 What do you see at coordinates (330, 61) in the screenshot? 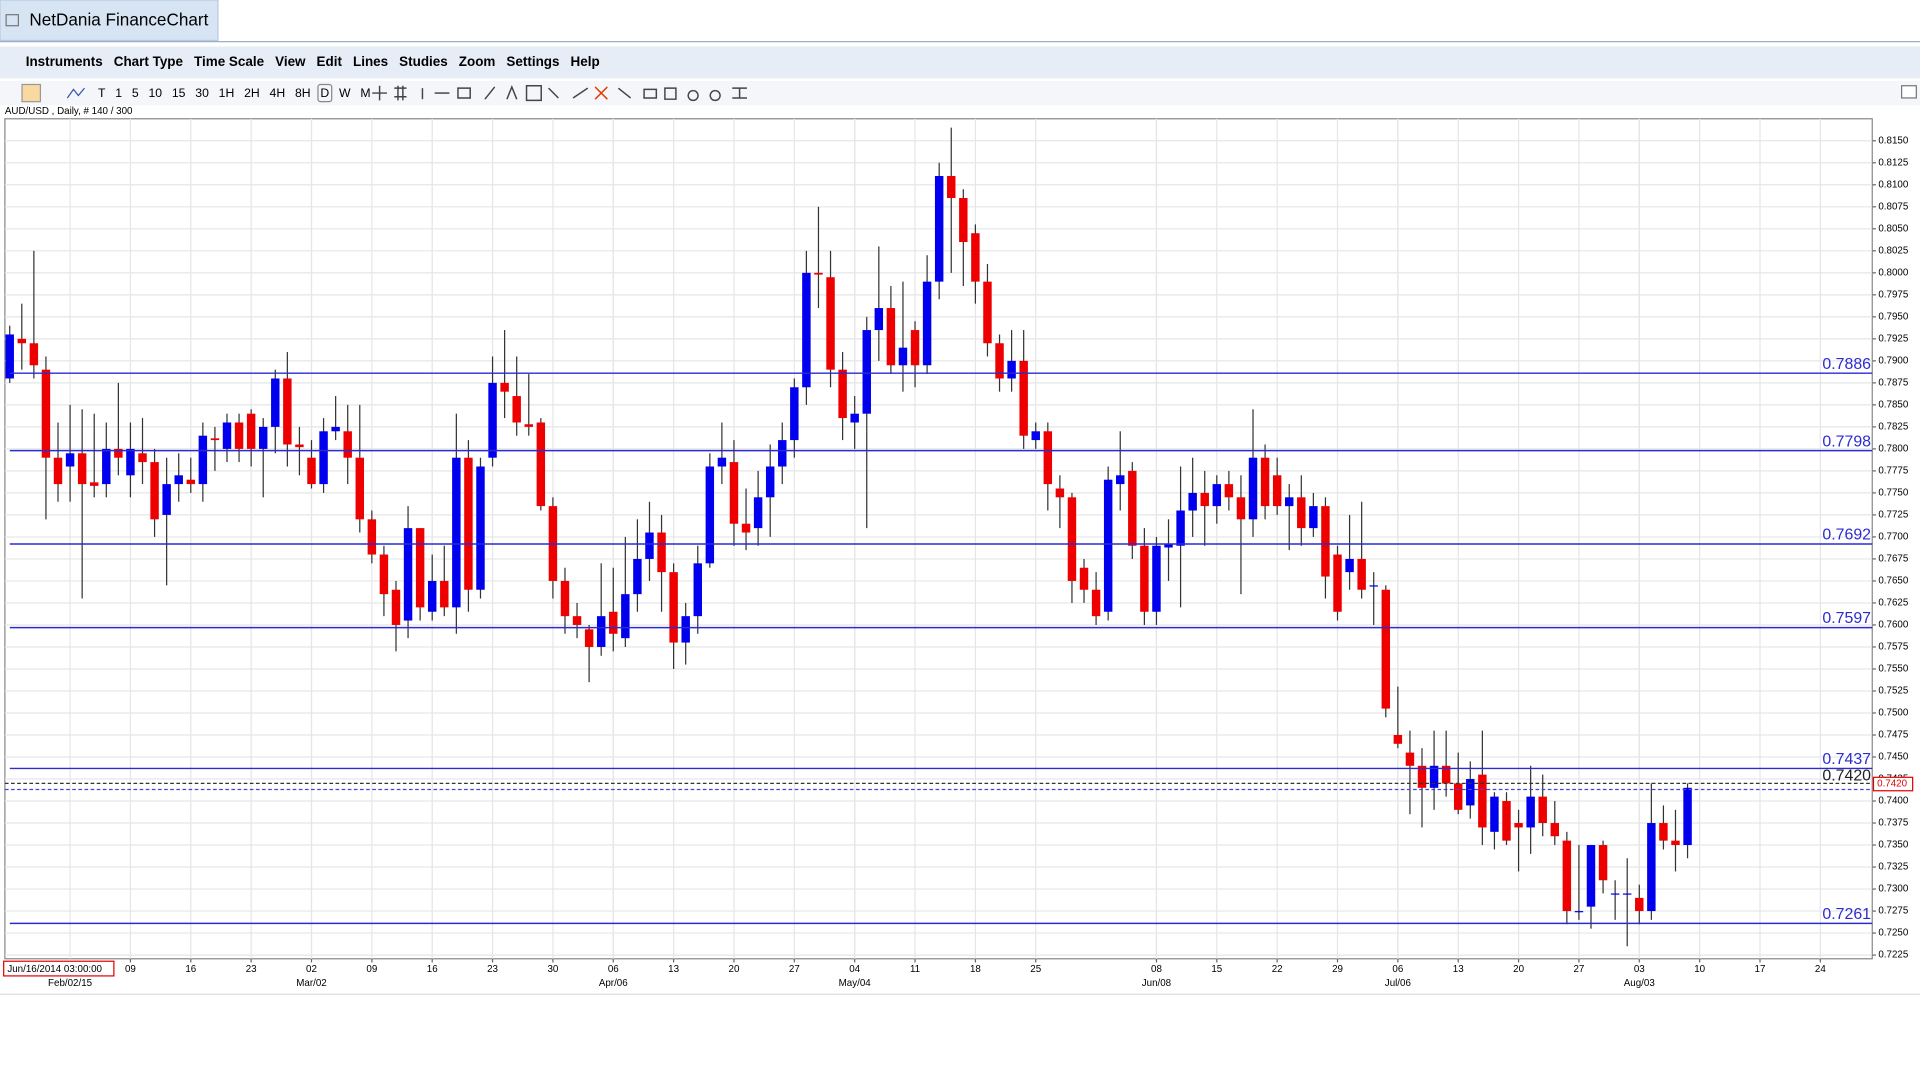
I see `menu-item: Edit` at bounding box center [330, 61].